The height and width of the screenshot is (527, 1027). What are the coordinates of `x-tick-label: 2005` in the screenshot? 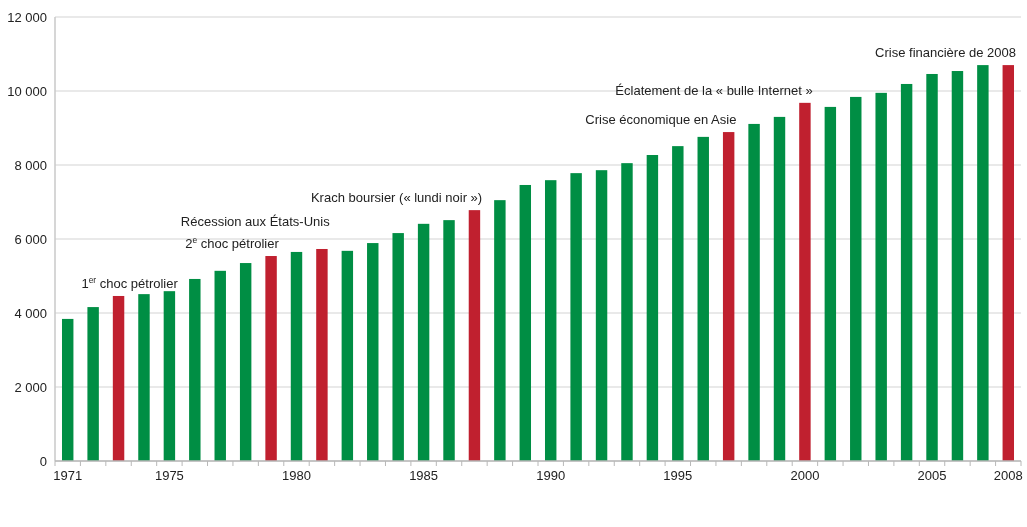 It's located at (932, 475).